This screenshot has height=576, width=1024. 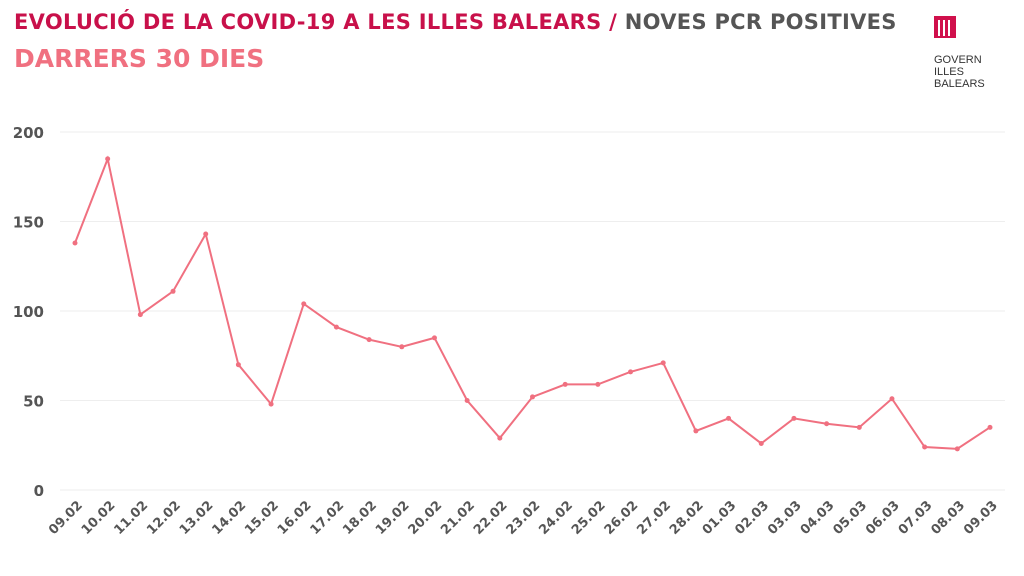 I want to click on x-tick-label: 03.03, so click(x=785, y=518).